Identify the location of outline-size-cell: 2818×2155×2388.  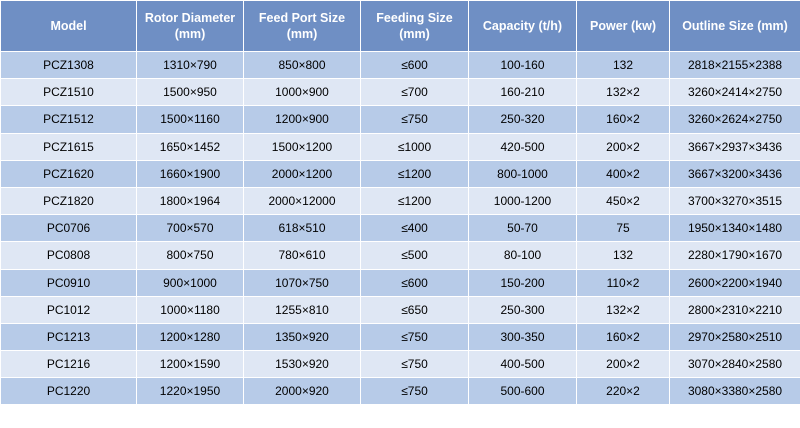
(734, 65).